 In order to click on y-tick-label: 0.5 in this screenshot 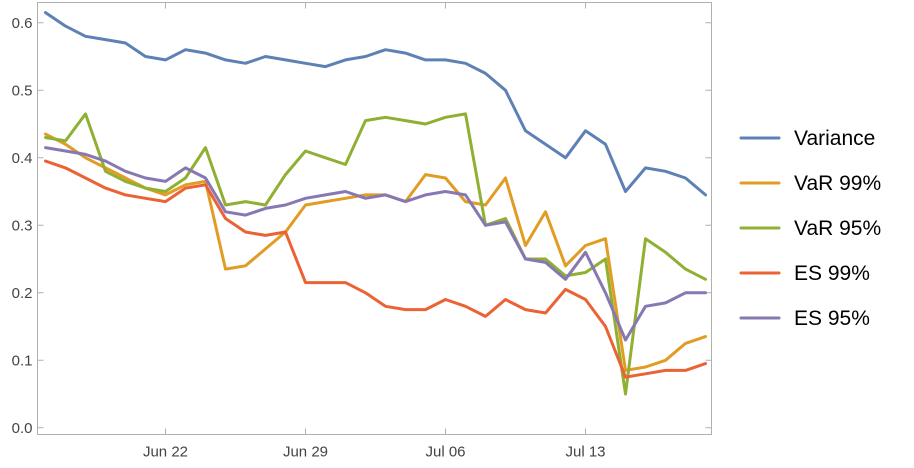, I will do `click(22, 90)`.